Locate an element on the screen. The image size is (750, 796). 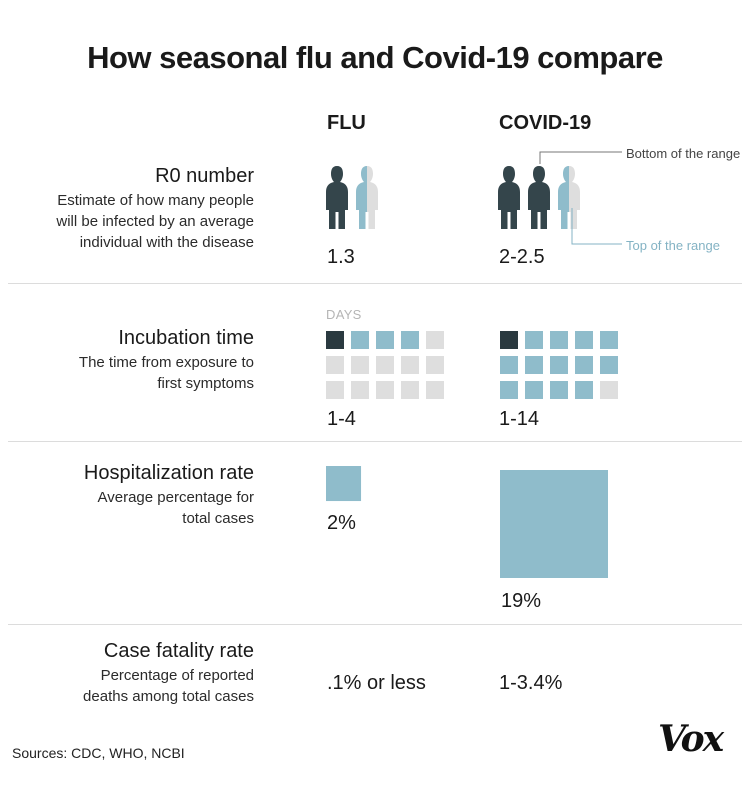
annotation-line-bottom is located at coordinates (580, 157).